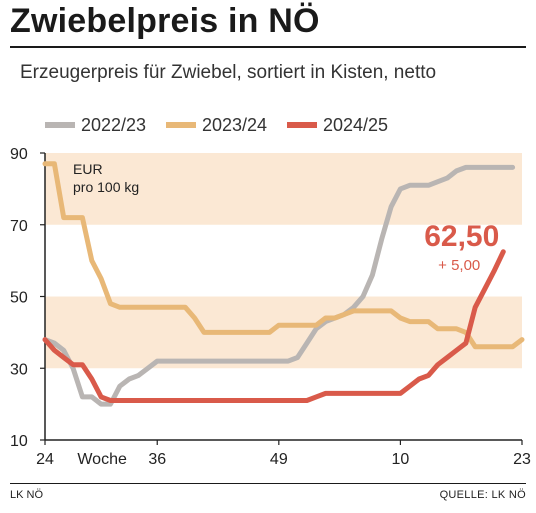 The height and width of the screenshot is (513, 536). Describe the element at coordinates (19, 441) in the screenshot. I see `y-tick-label: 10` at that location.